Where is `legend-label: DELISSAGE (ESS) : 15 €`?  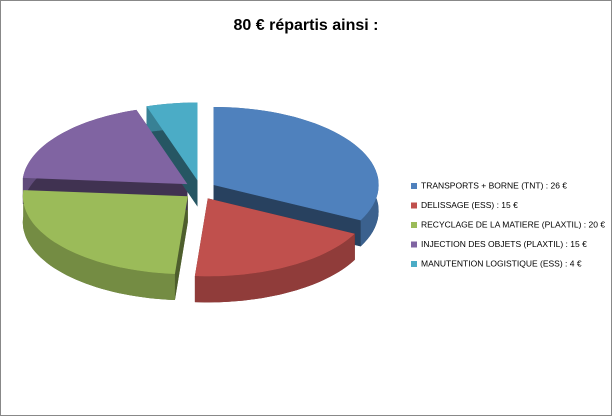
legend-label: DELISSAGE (ESS) : 15 € is located at coordinates (469, 205).